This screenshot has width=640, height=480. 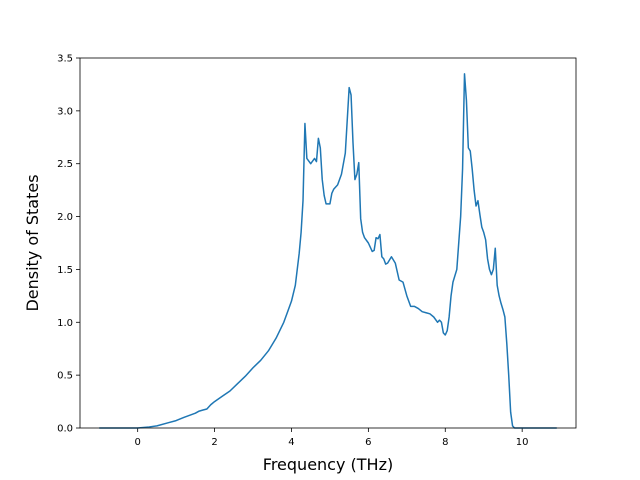 I want to click on x-tick-label: 10, so click(x=522, y=442).